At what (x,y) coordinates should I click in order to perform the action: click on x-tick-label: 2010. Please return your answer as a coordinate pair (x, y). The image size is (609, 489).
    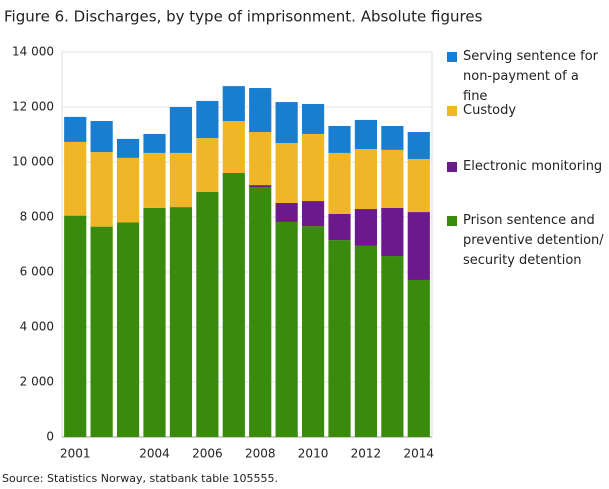
    Looking at the image, I should click on (313, 454).